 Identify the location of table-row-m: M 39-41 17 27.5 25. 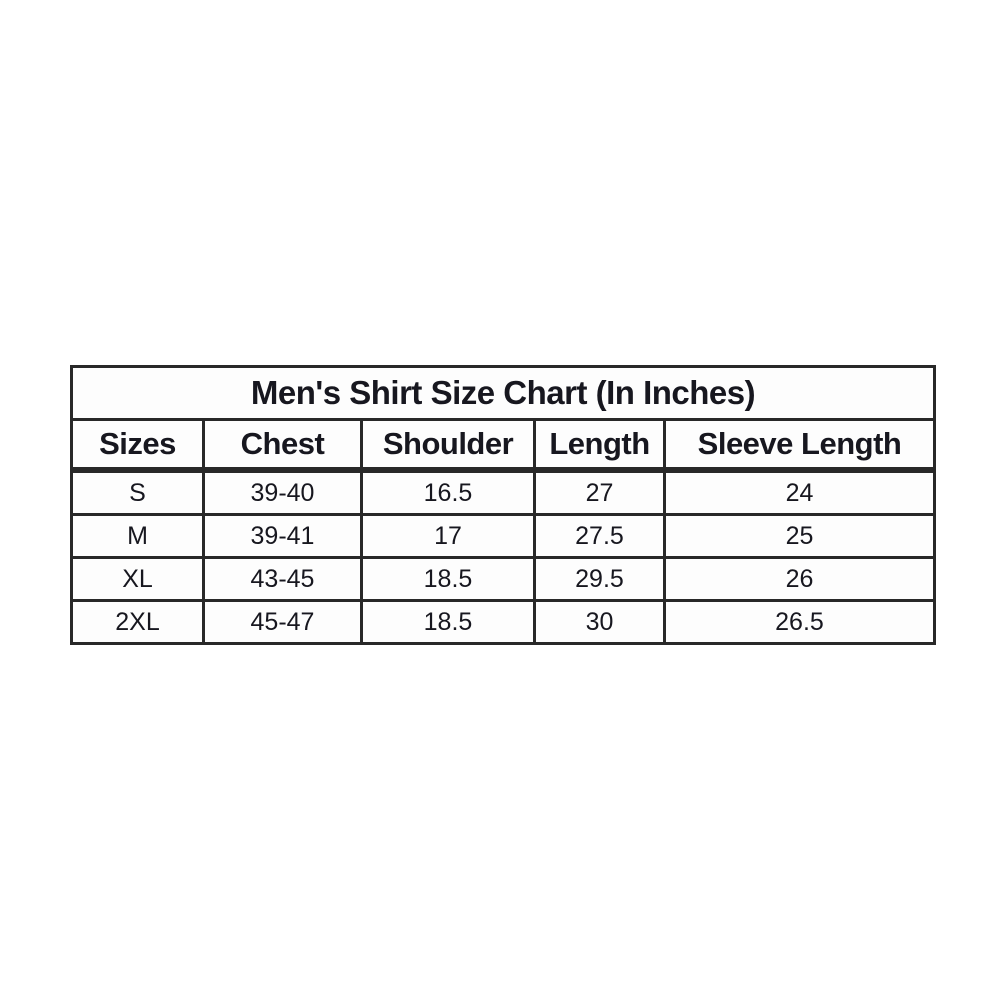
(503, 536).